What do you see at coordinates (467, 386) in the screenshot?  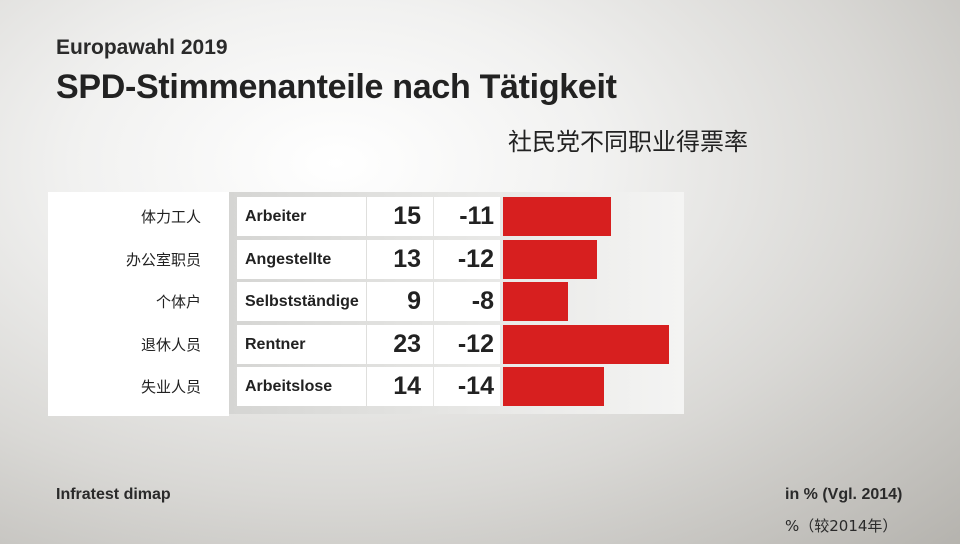 I see `change-label: -14` at bounding box center [467, 386].